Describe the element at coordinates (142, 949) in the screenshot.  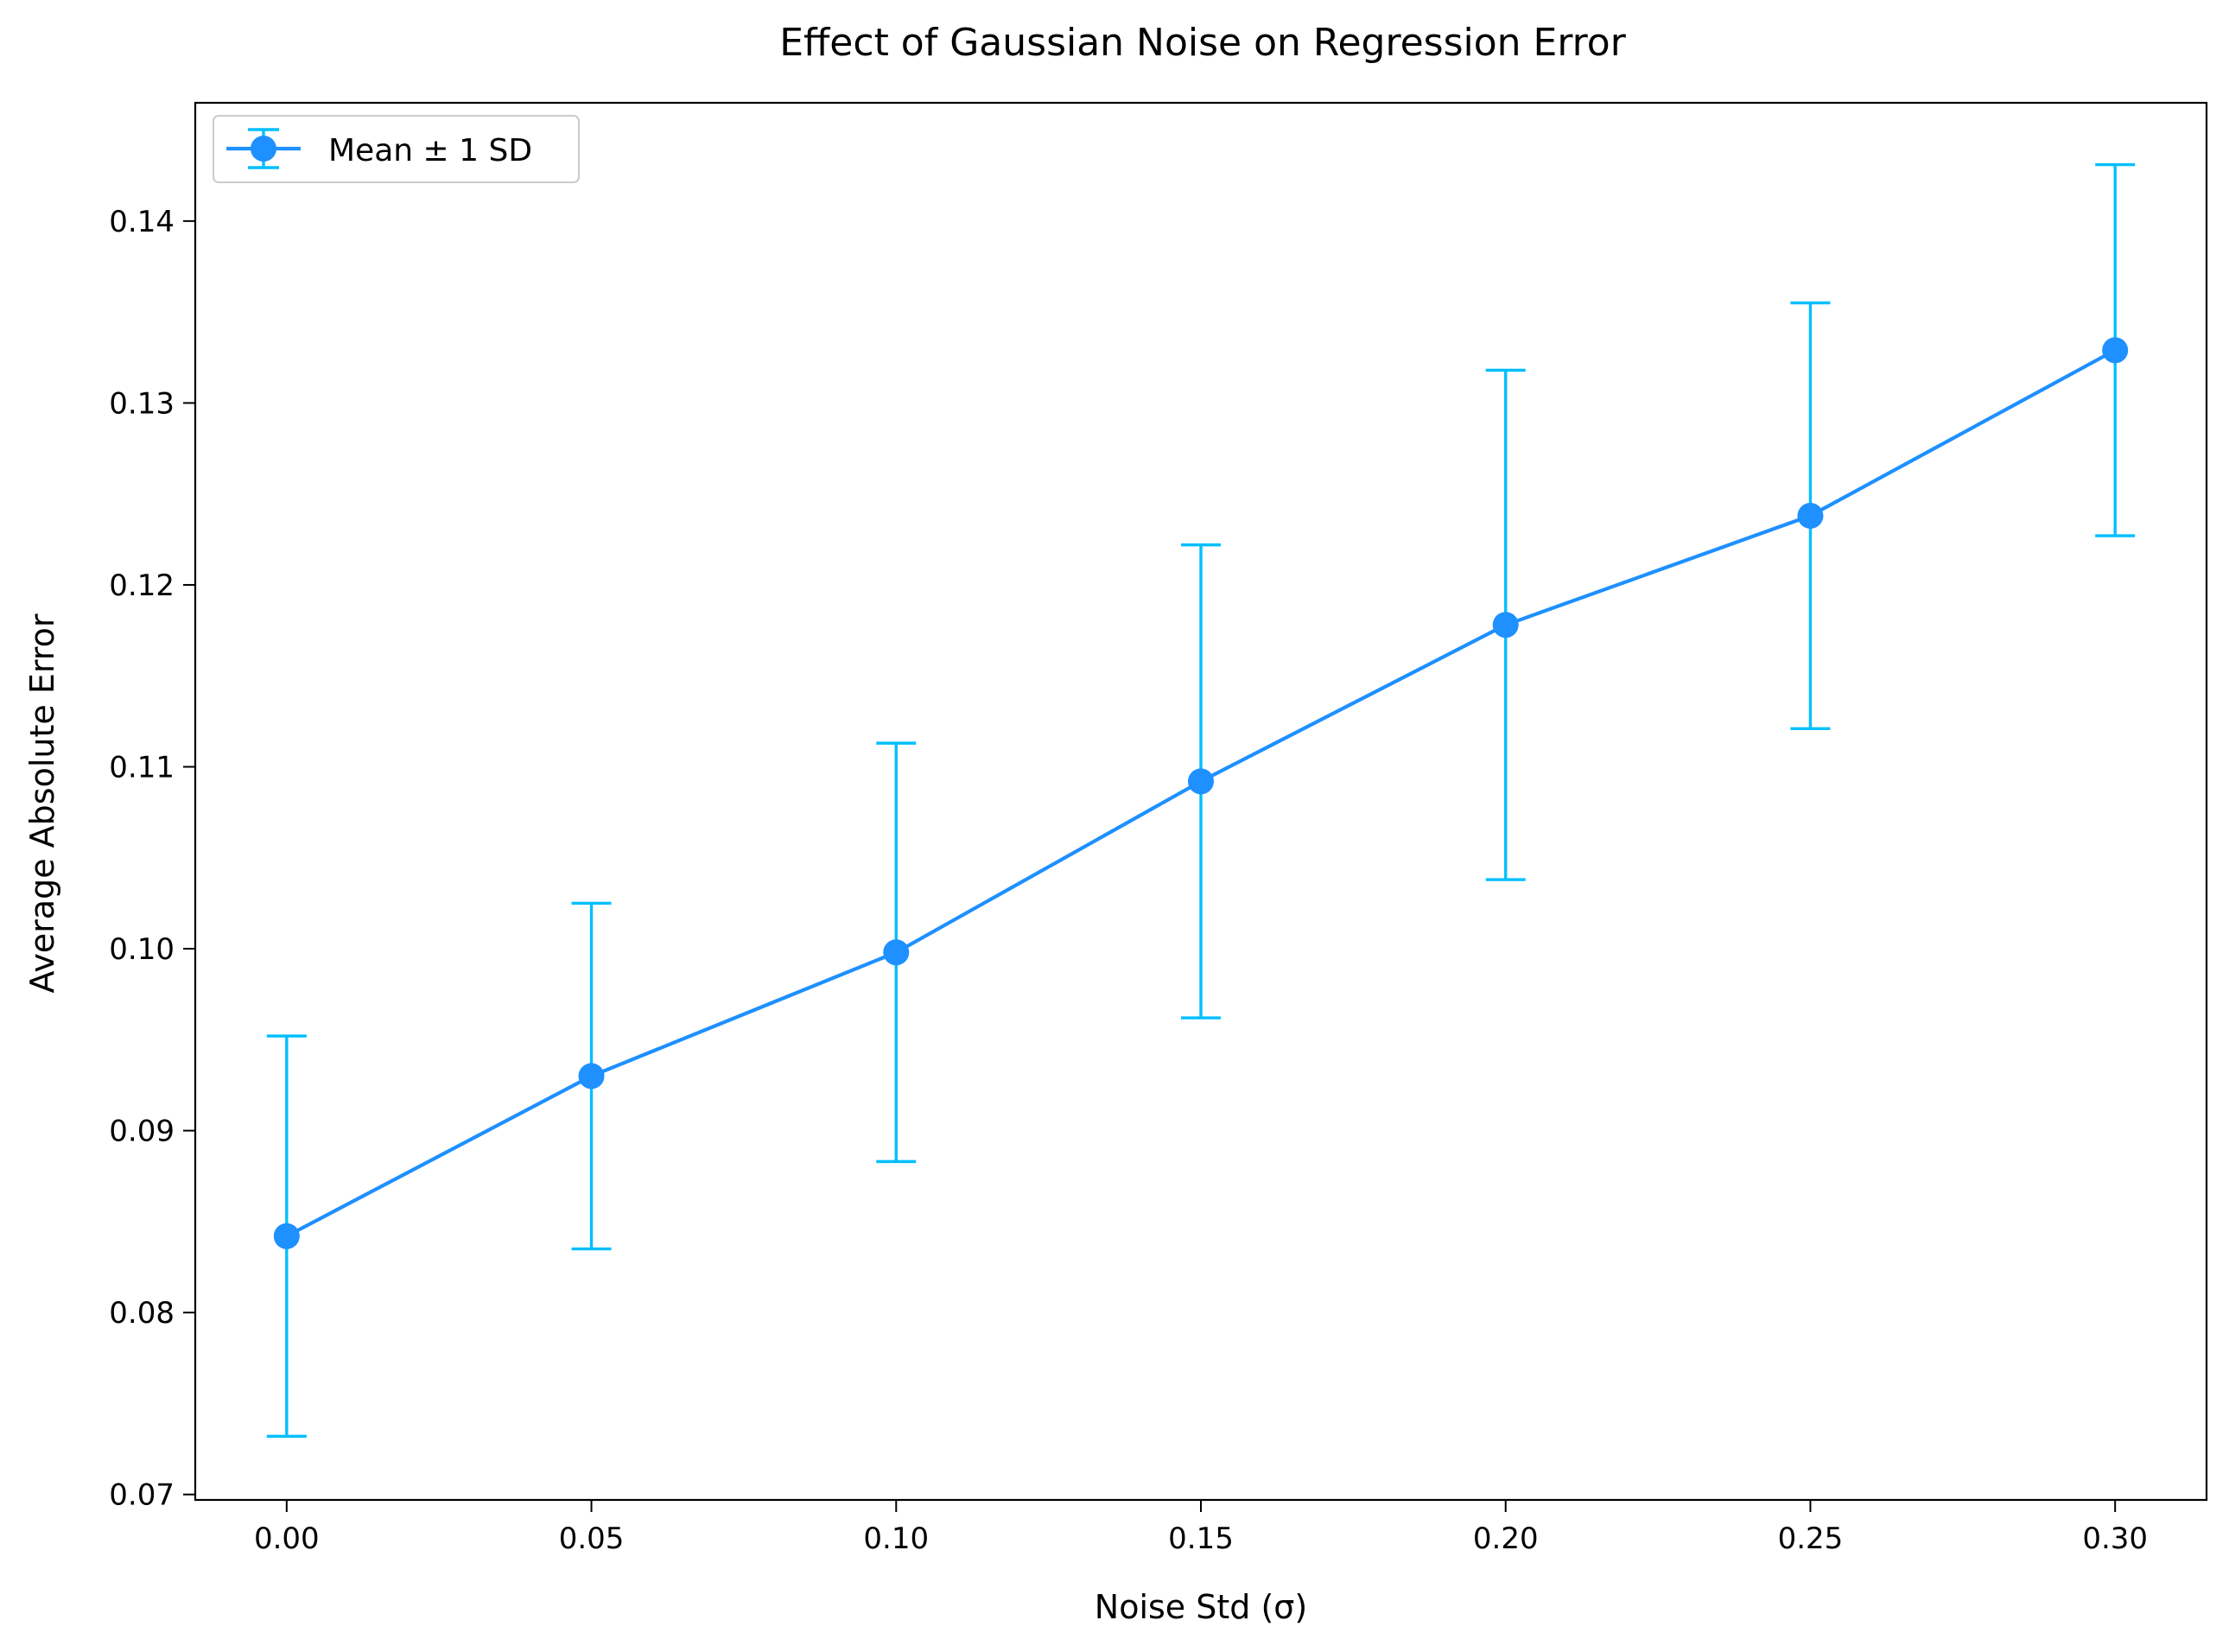
I see `y-tick-label-3: 0.10` at that location.